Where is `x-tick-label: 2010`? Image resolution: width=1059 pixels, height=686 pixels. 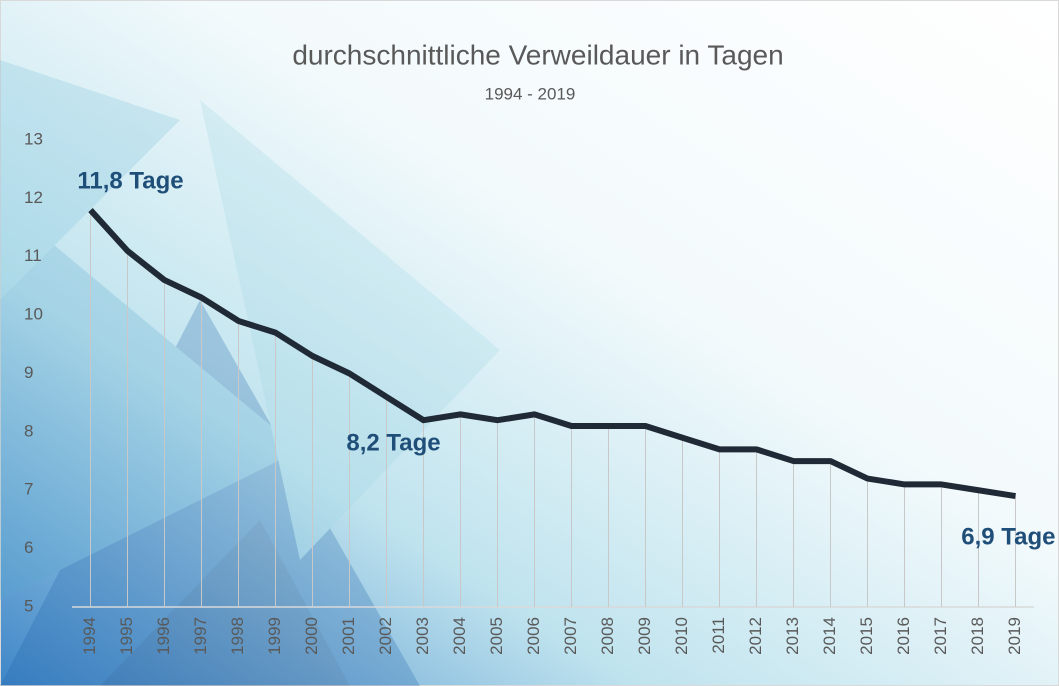 x-tick-label: 2010 is located at coordinates (681, 636).